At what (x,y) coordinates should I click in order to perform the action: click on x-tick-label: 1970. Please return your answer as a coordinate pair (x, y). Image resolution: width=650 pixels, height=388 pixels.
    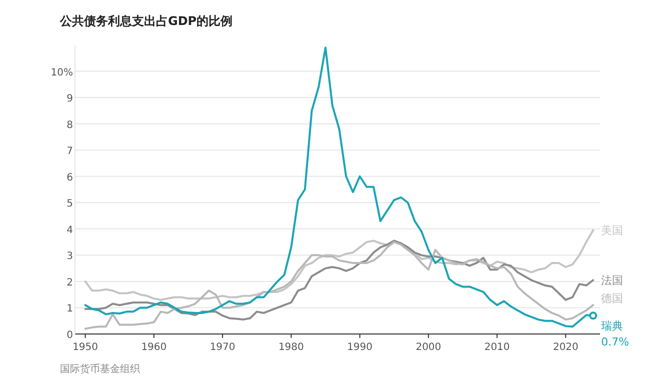
    Looking at the image, I should click on (223, 347).